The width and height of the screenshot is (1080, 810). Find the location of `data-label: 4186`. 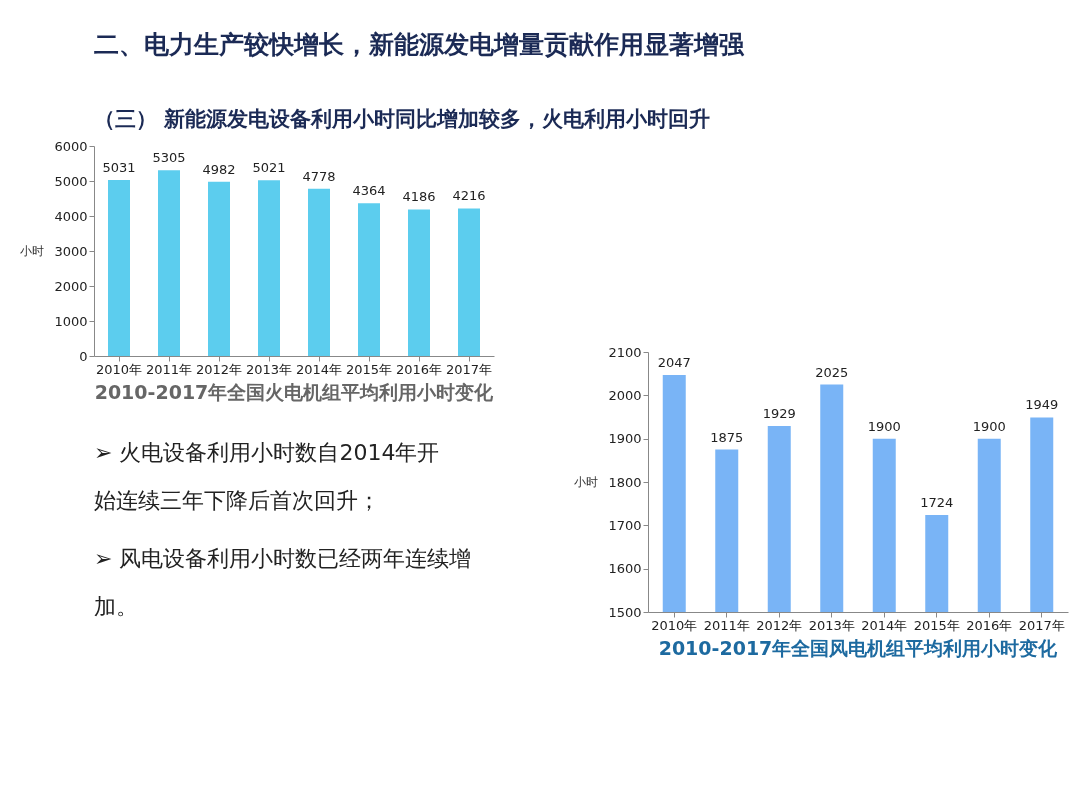

data-label: 4186 is located at coordinates (419, 197).